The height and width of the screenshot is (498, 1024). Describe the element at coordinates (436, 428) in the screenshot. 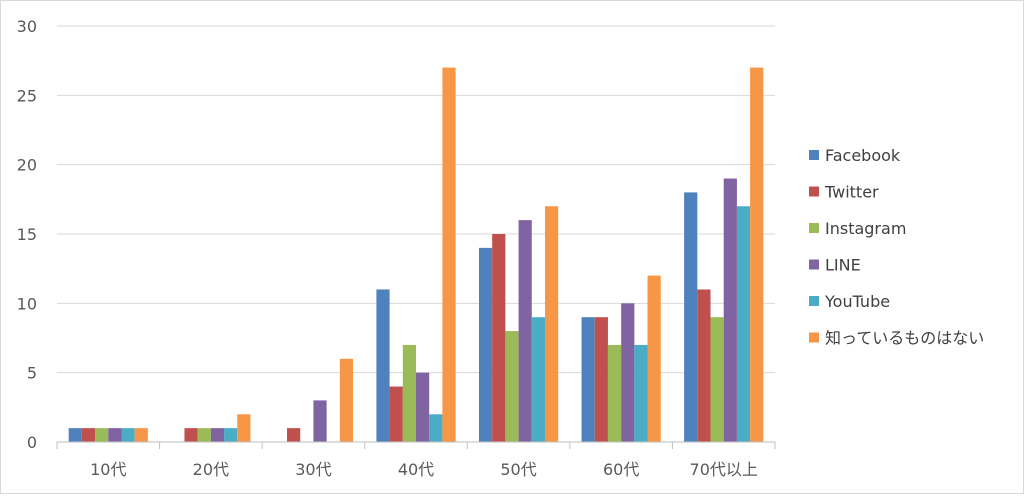

I see `bar-YouTube-40代` at that location.